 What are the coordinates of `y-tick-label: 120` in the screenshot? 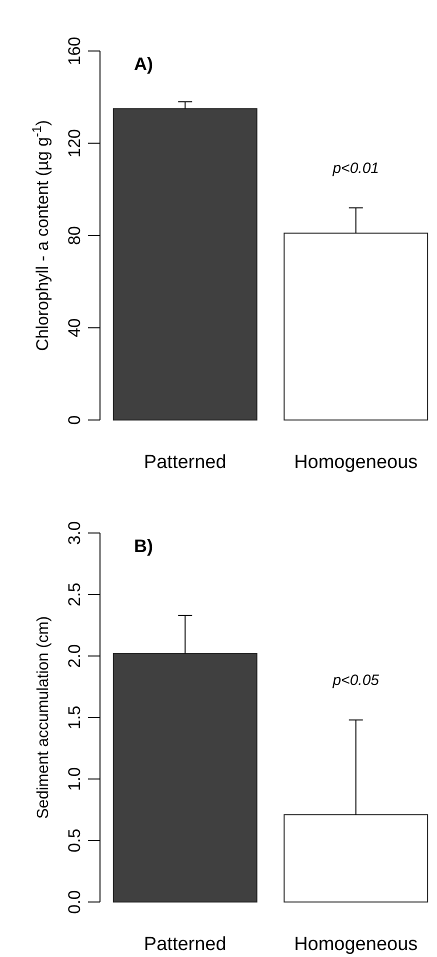 It's located at (74, 143).